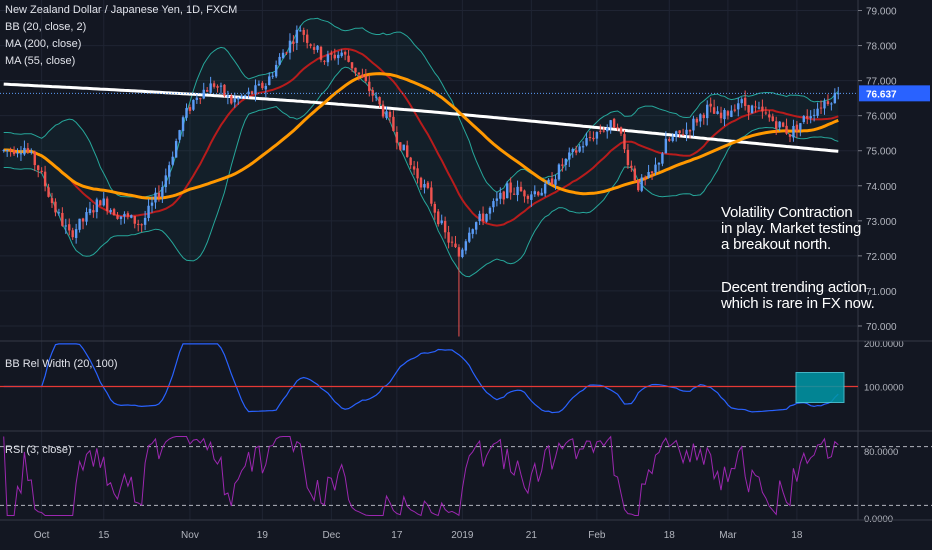 The width and height of the screenshot is (932, 550). I want to click on bbw-highlight-box, so click(820, 387).